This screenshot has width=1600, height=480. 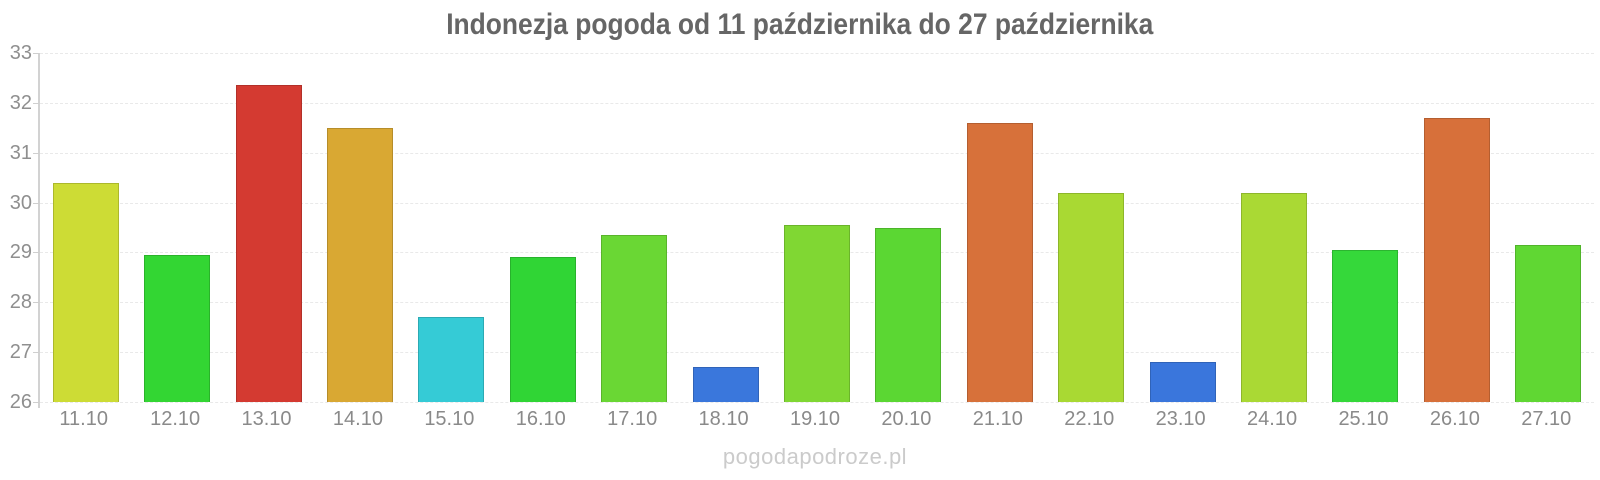 What do you see at coordinates (634, 318) in the screenshot?
I see `bar-17.10` at bounding box center [634, 318].